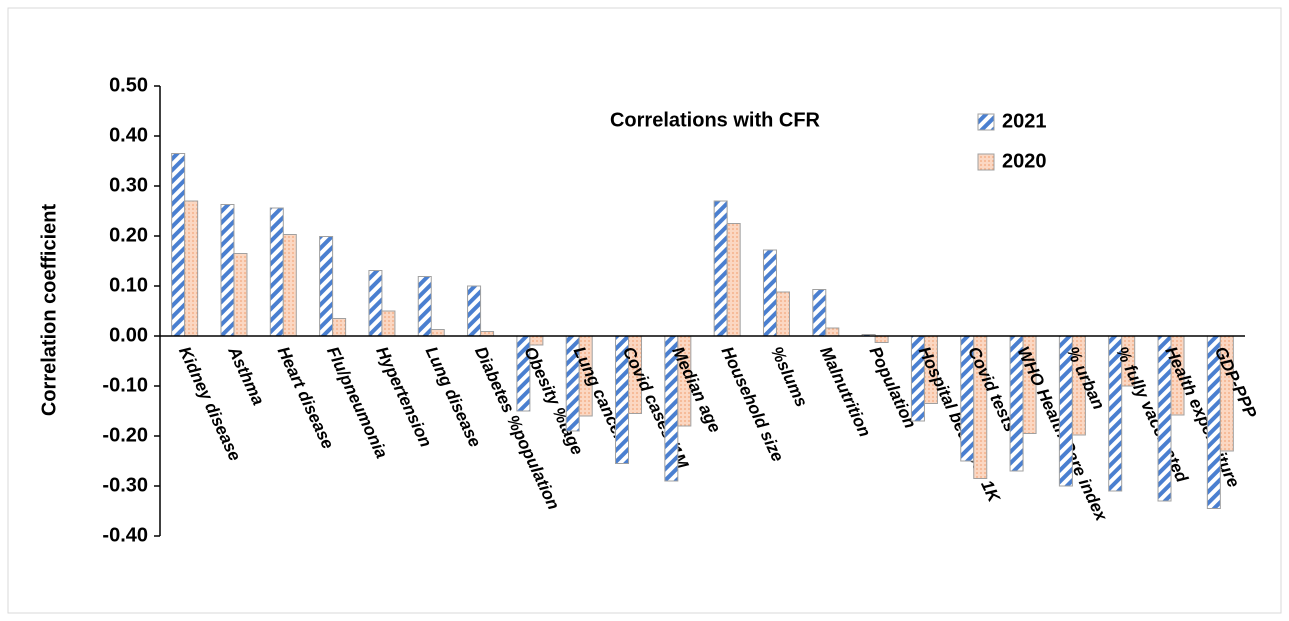 Image resolution: width=1289 pixels, height=621 pixels. I want to click on y-tick-label: -0.10, so click(125, 385).